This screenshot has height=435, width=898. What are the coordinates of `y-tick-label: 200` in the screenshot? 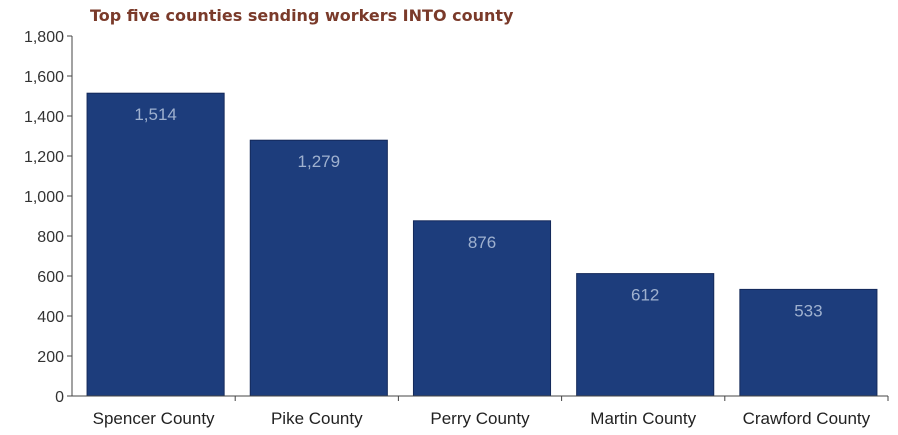 It's located at (50, 357).